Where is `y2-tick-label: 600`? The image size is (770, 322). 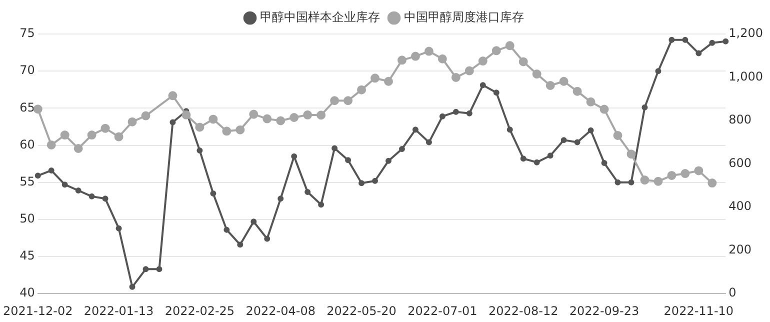 y2-tick-label: 600 is located at coordinates (740, 163).